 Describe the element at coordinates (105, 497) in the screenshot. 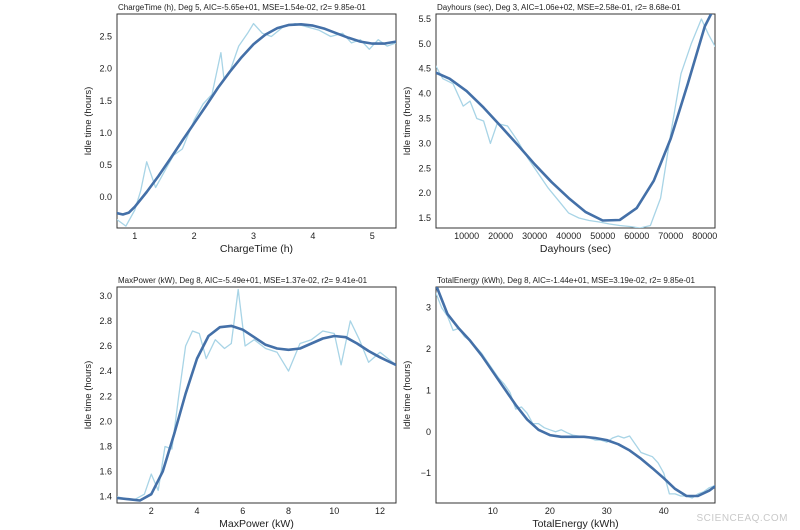

I see `y-tick-label: 1.4` at that location.